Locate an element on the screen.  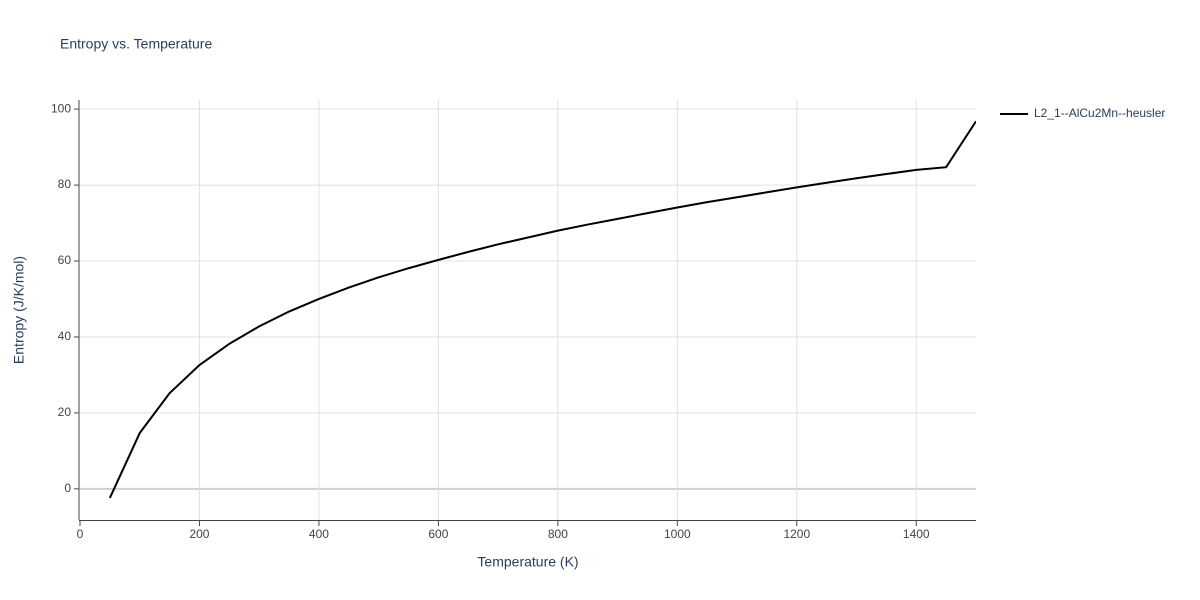
y-tick-label: 100 is located at coordinates (61, 108).